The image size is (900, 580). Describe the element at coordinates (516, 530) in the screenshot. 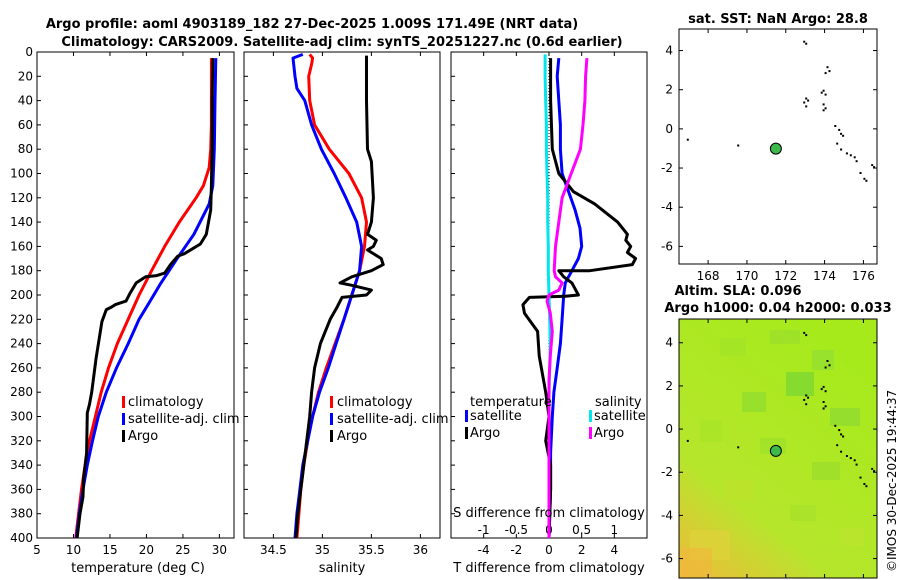

I see `x-tick-label-top: -0.5` at that location.